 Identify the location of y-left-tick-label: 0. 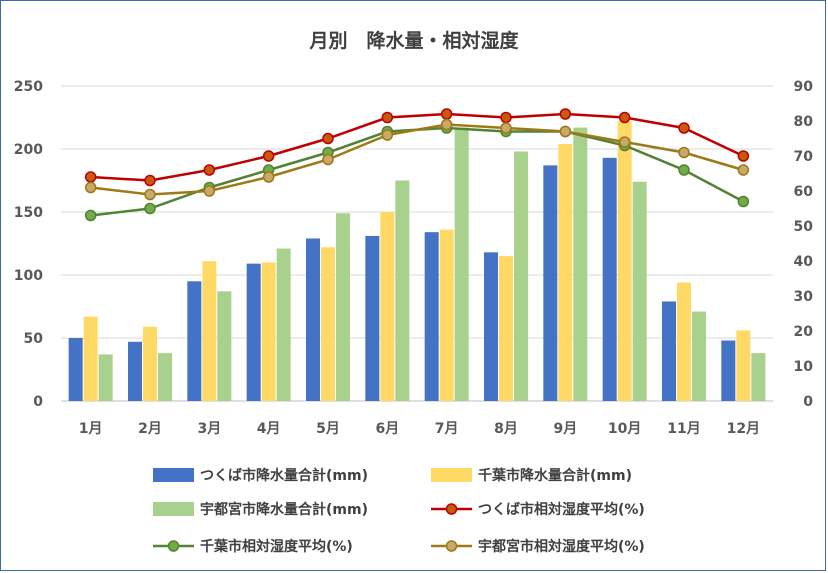
(38, 402).